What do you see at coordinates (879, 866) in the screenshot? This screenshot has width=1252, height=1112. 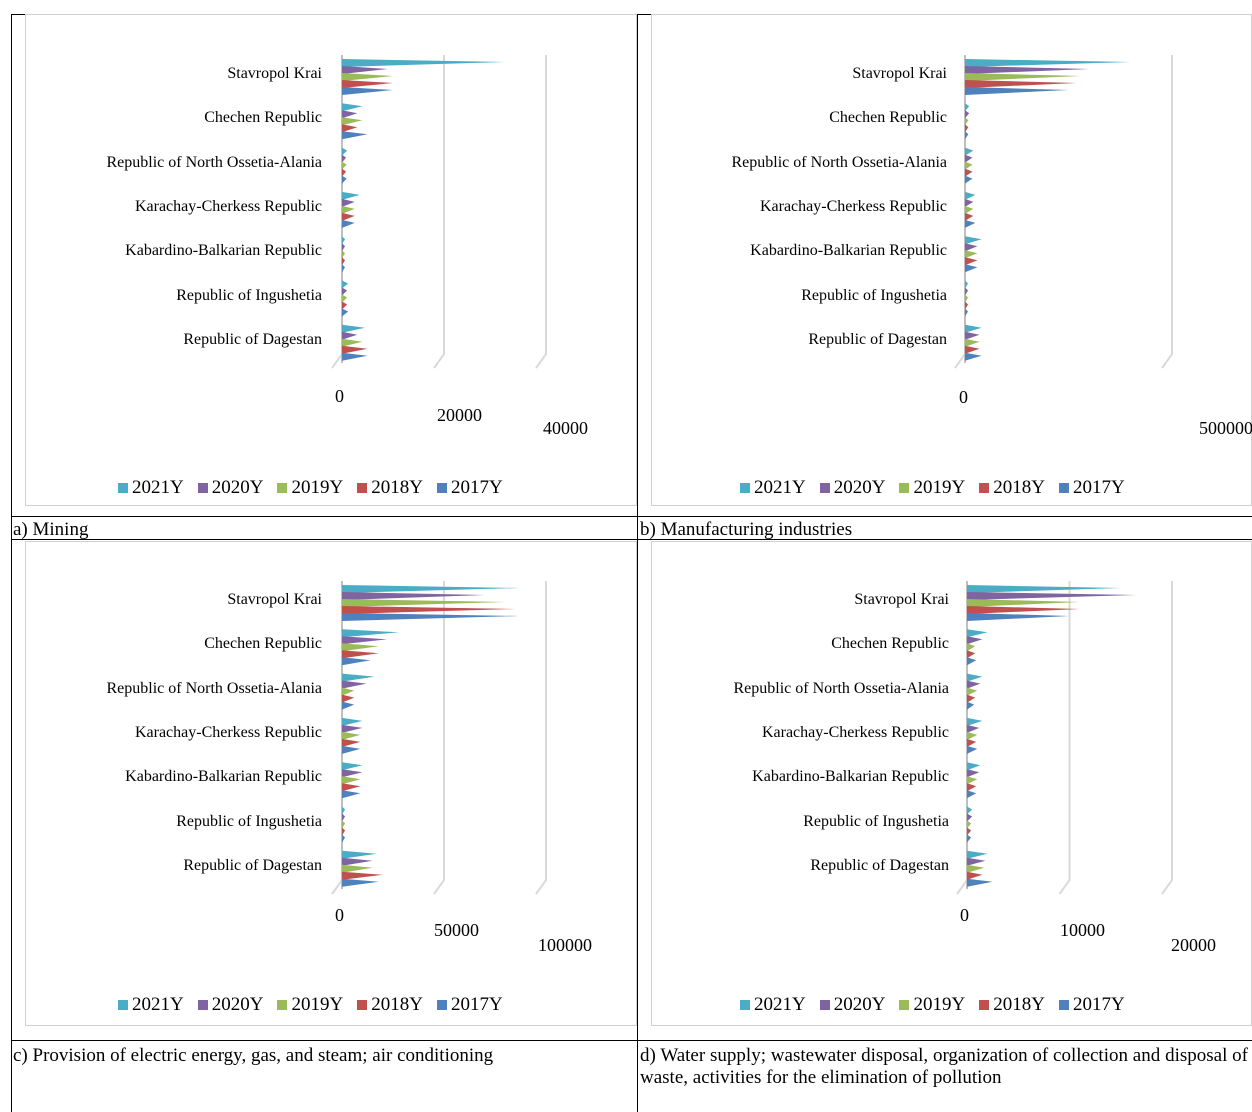 I see `category-label: Republic of Dagestan` at bounding box center [879, 866].